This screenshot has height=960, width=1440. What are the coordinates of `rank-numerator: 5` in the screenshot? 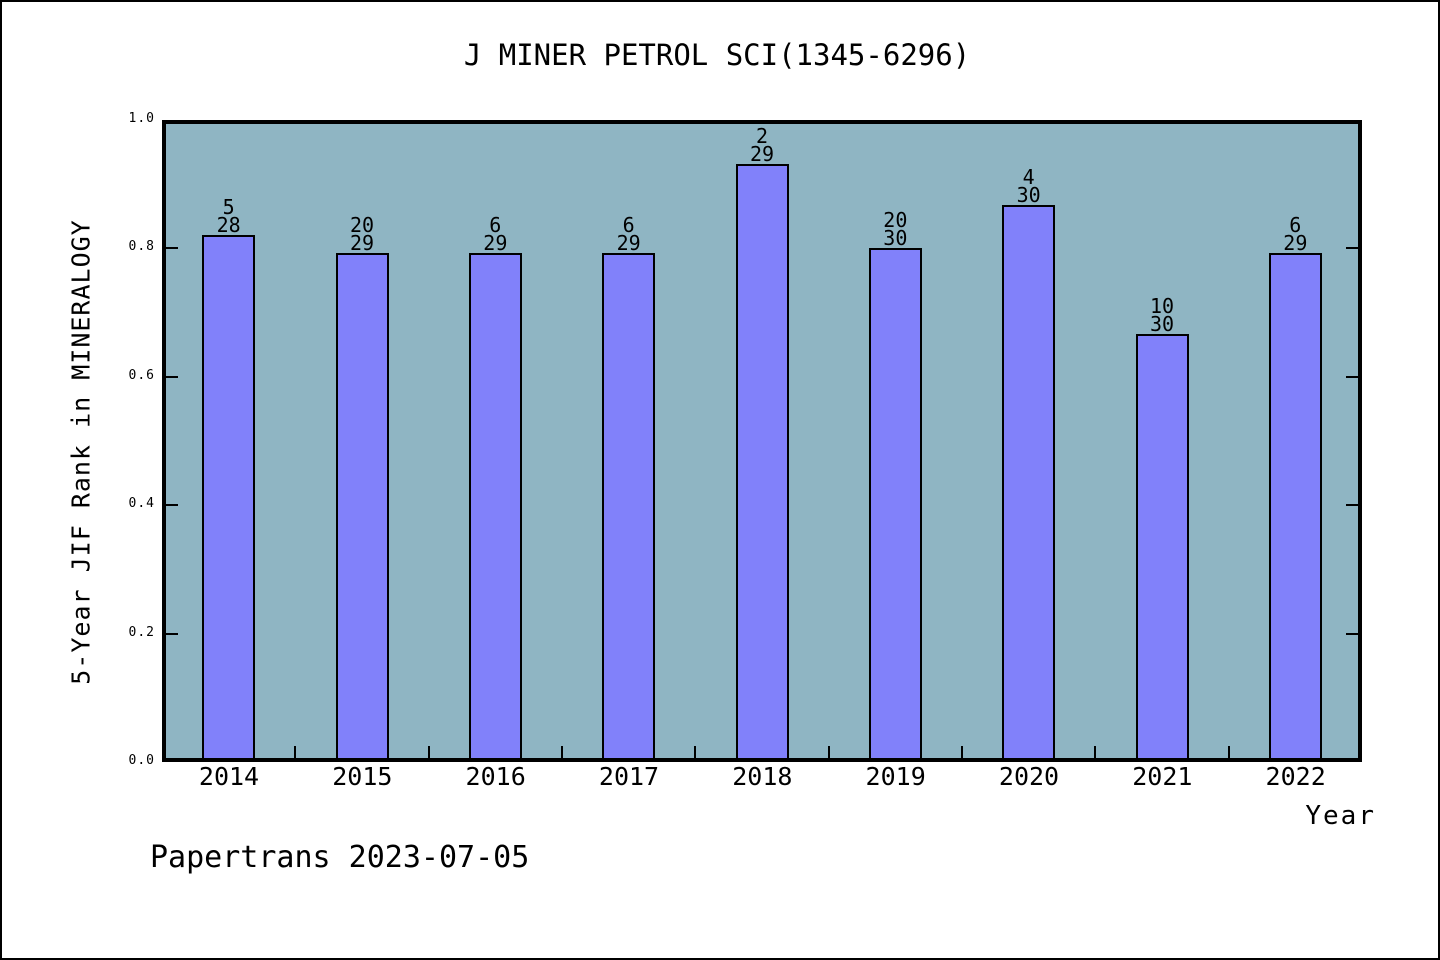 It's located at (228, 207).